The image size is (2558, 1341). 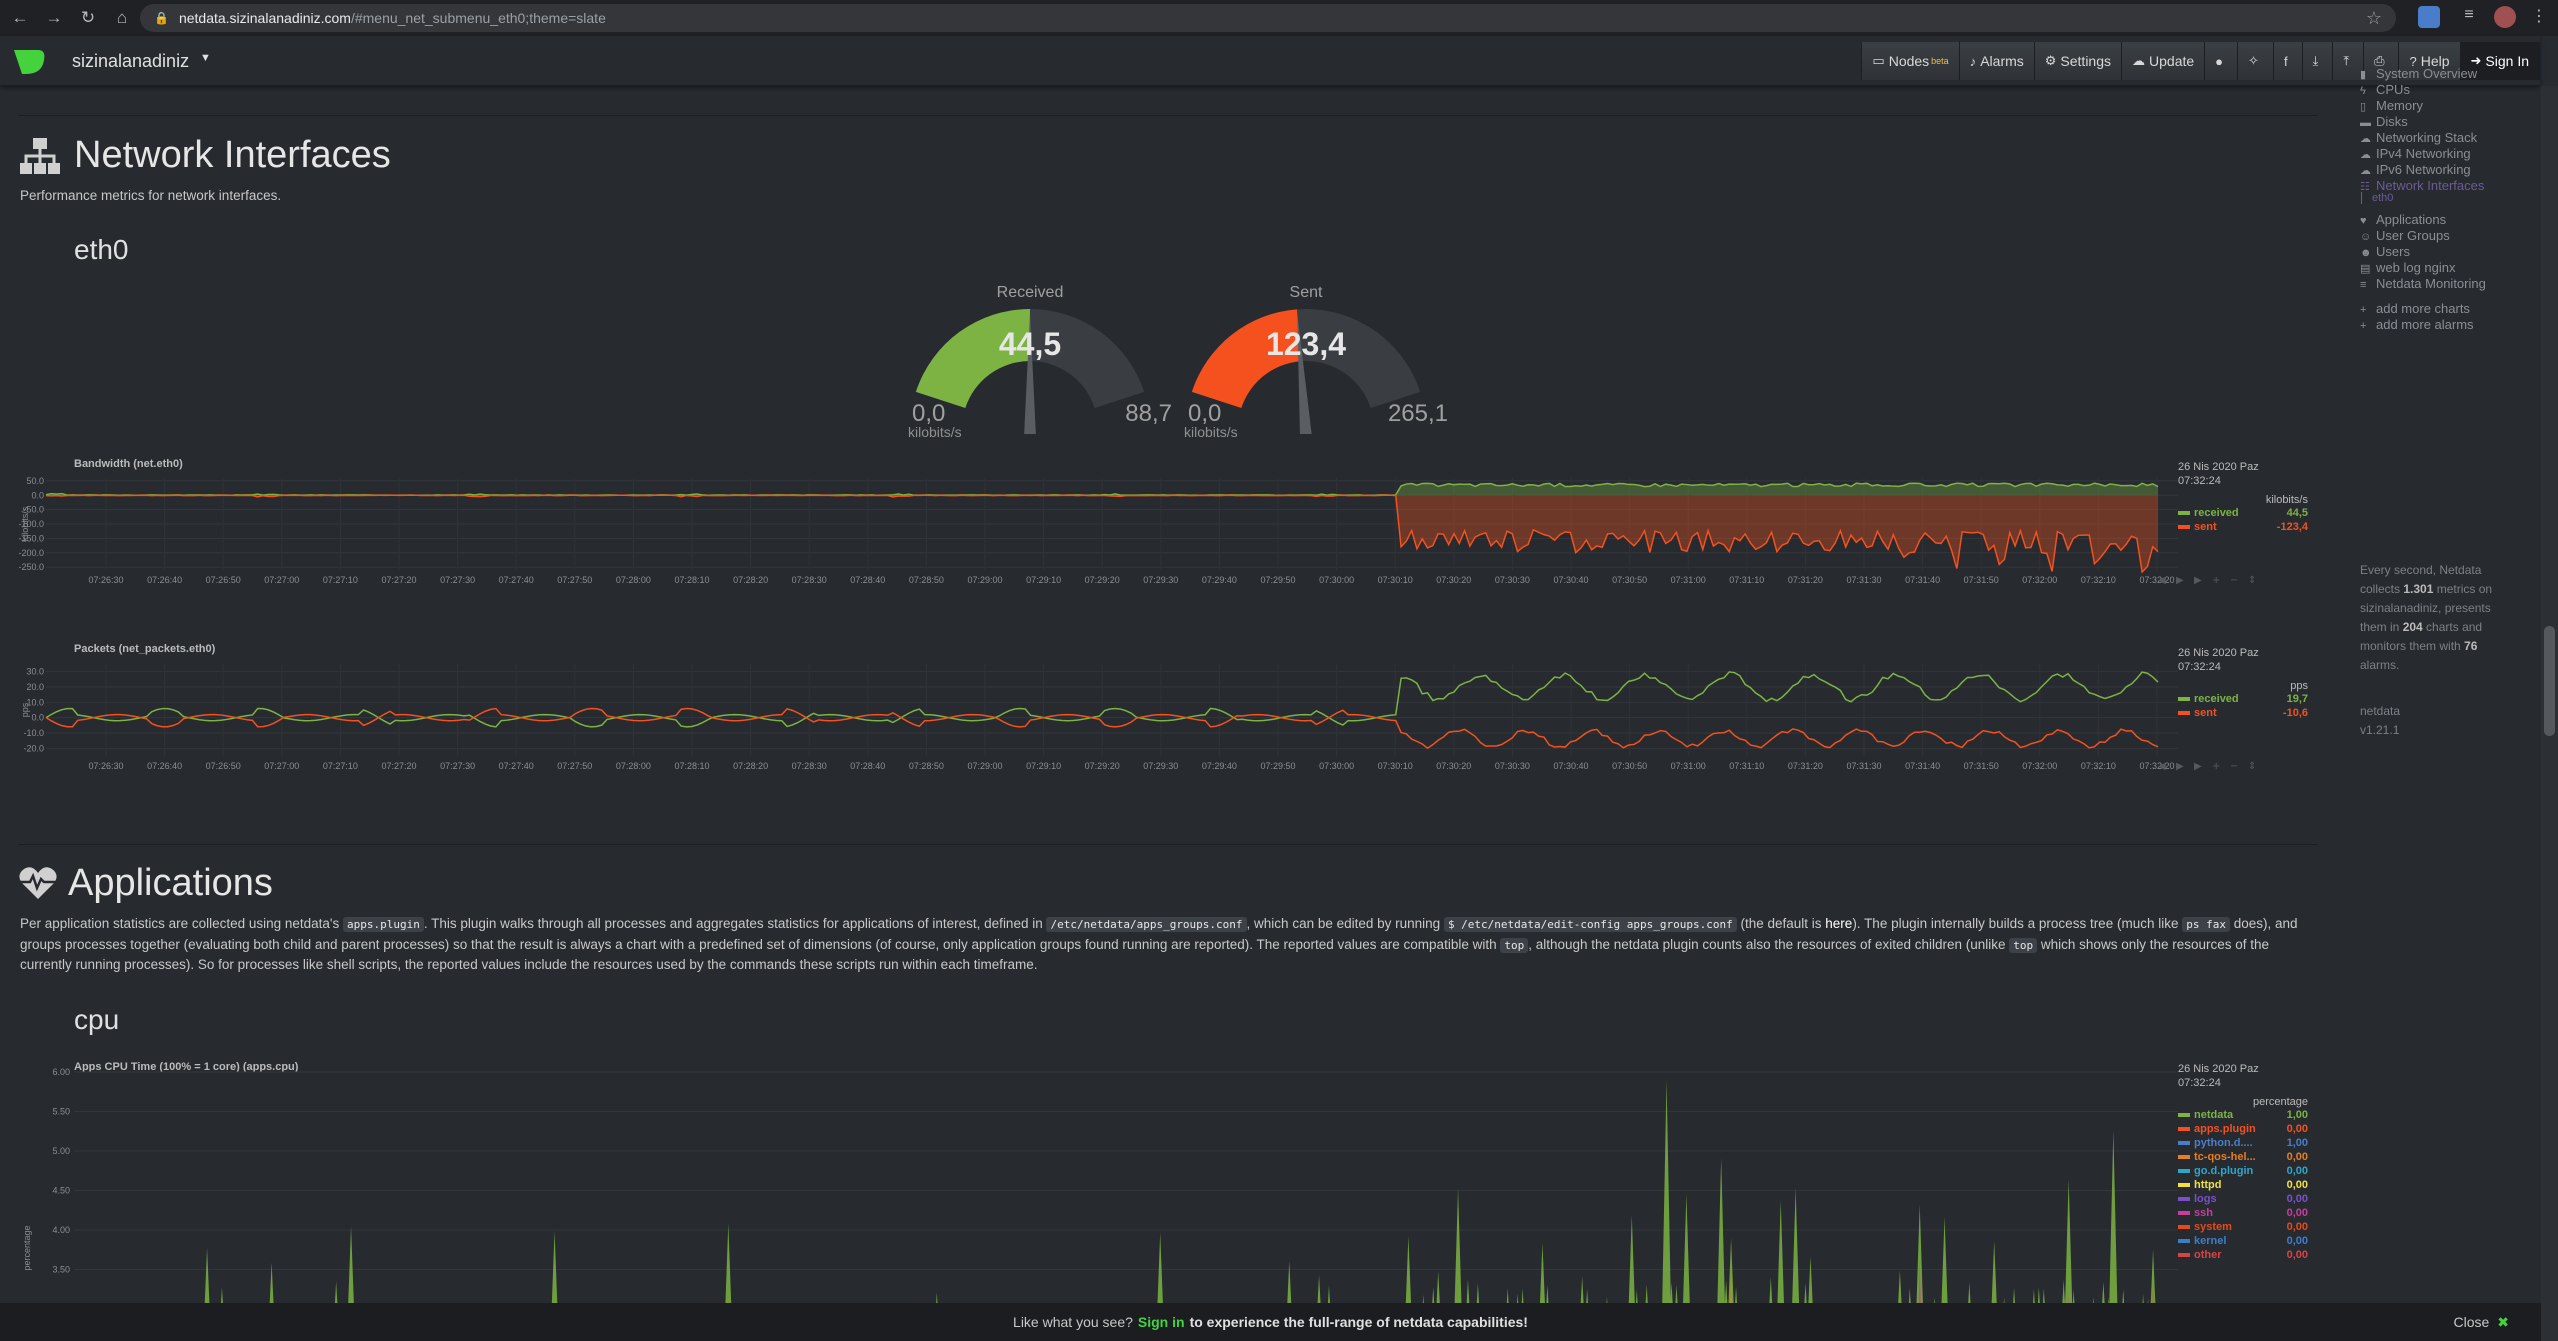 I want to click on sidebar-item-web-log-nginx: ▤ web log nginx, so click(x=2408, y=267).